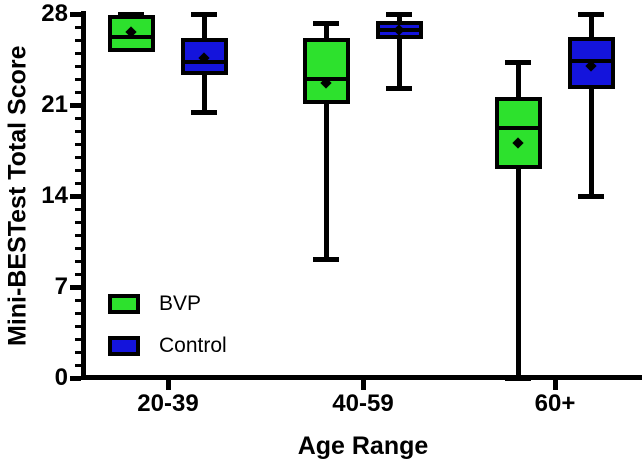 Image resolution: width=644 pixels, height=469 pixels. What do you see at coordinates (168, 403) in the screenshot?
I see `x-tick-label: 20-39` at bounding box center [168, 403].